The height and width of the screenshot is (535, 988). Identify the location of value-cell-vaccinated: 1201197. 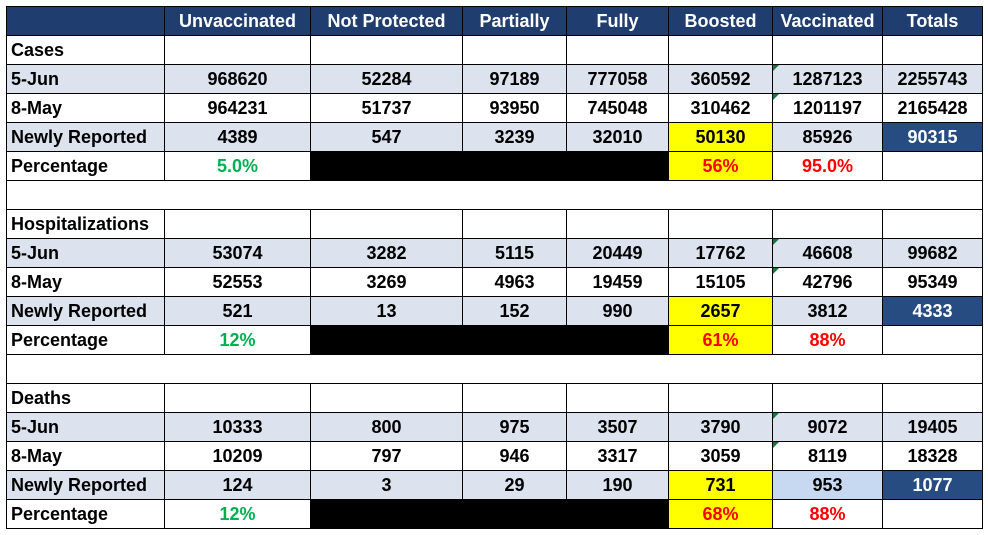
(827, 108).